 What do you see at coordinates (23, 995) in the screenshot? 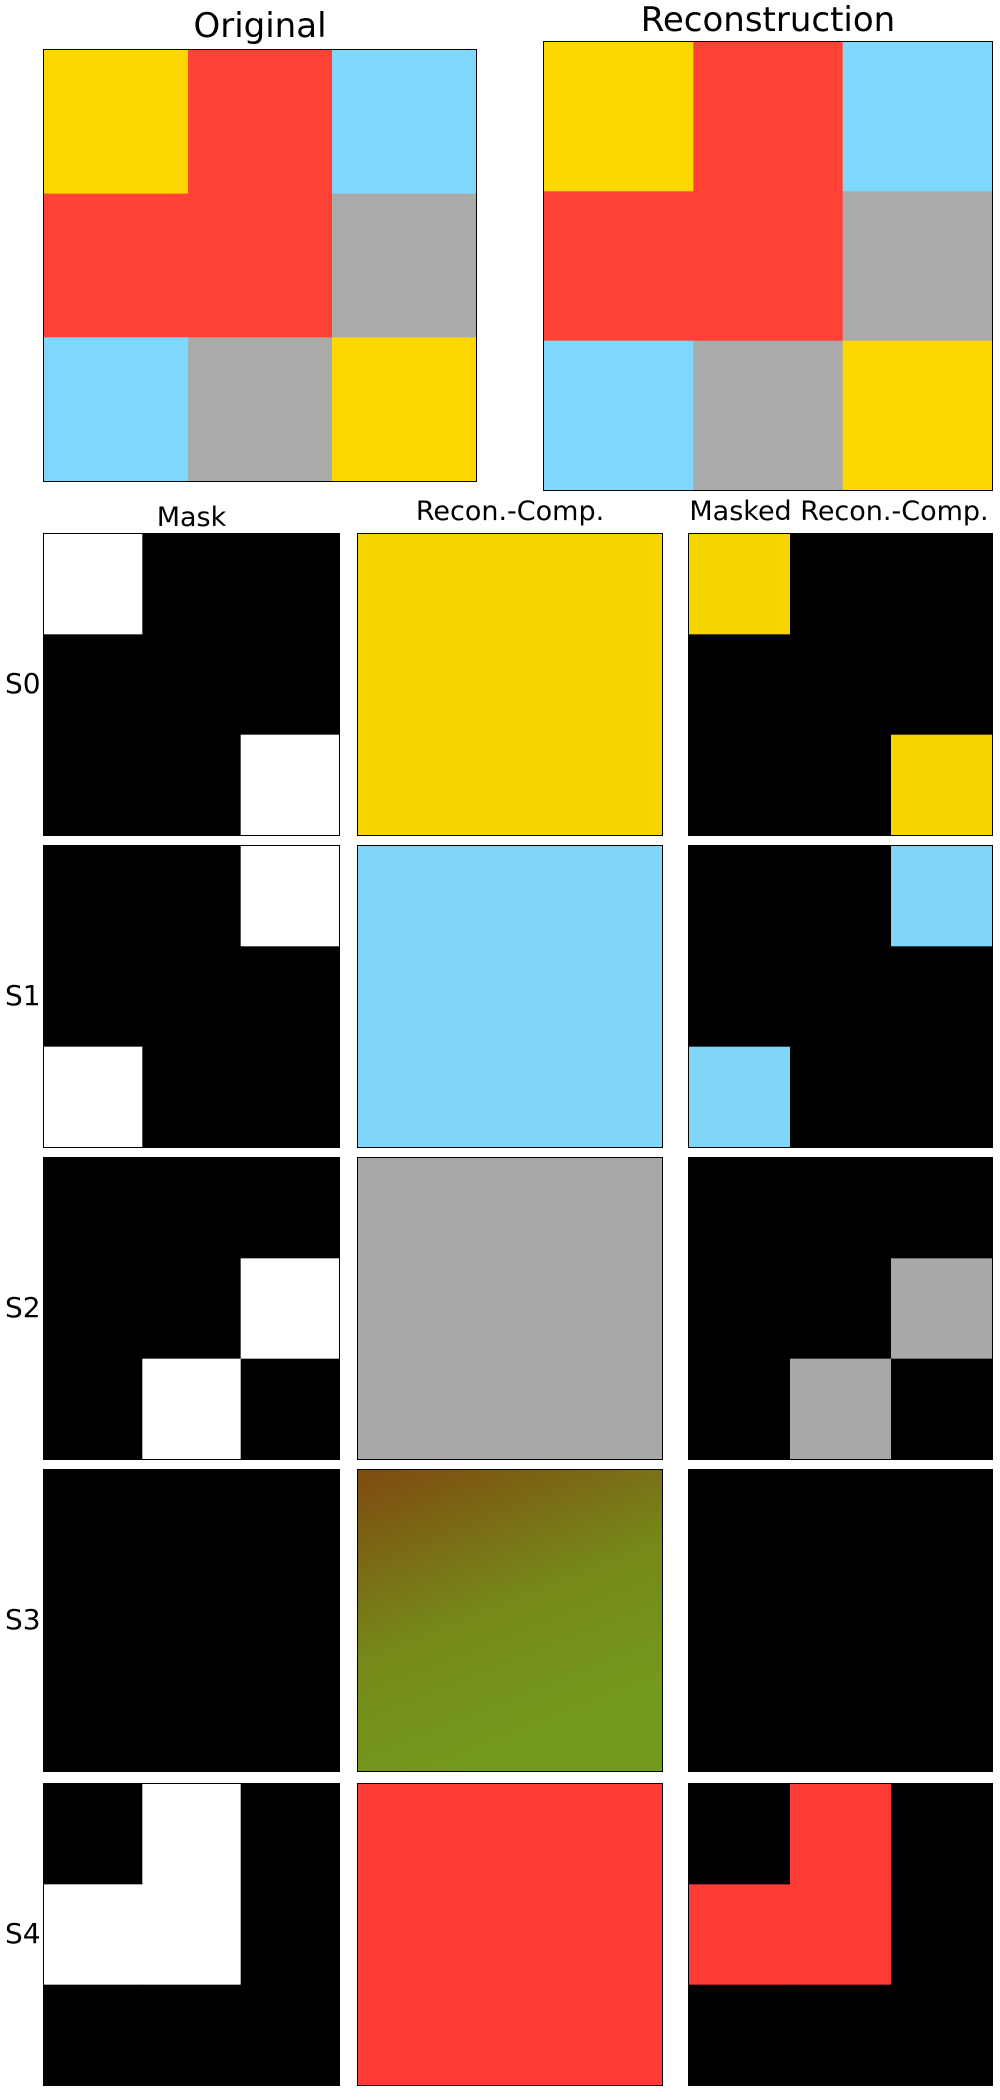
I see `slot-label: S1` at bounding box center [23, 995].